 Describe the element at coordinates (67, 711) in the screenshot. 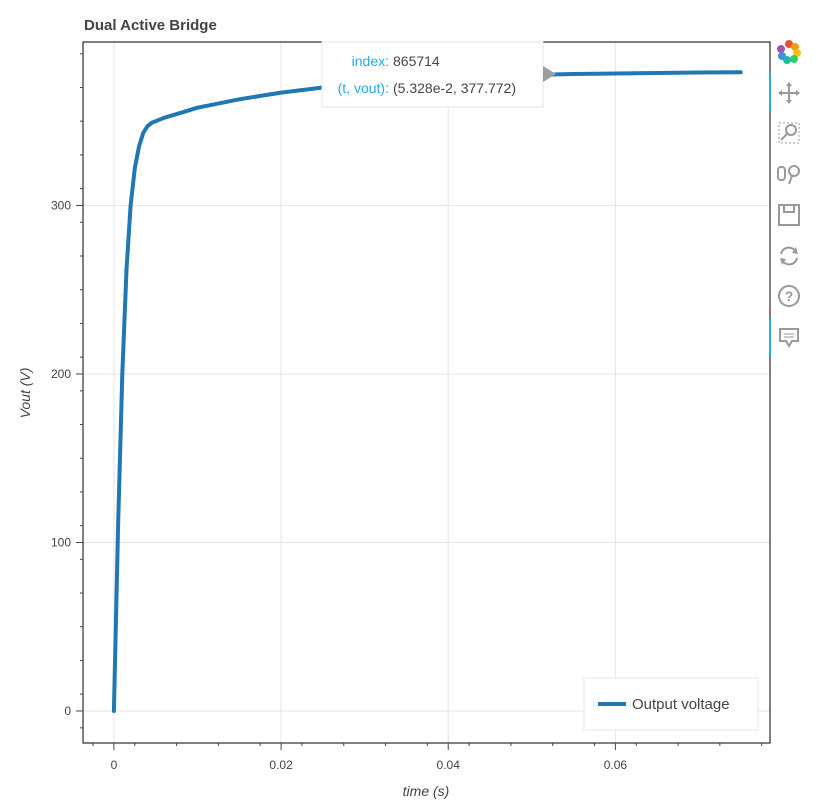

I see `y-tick-label: 0` at that location.